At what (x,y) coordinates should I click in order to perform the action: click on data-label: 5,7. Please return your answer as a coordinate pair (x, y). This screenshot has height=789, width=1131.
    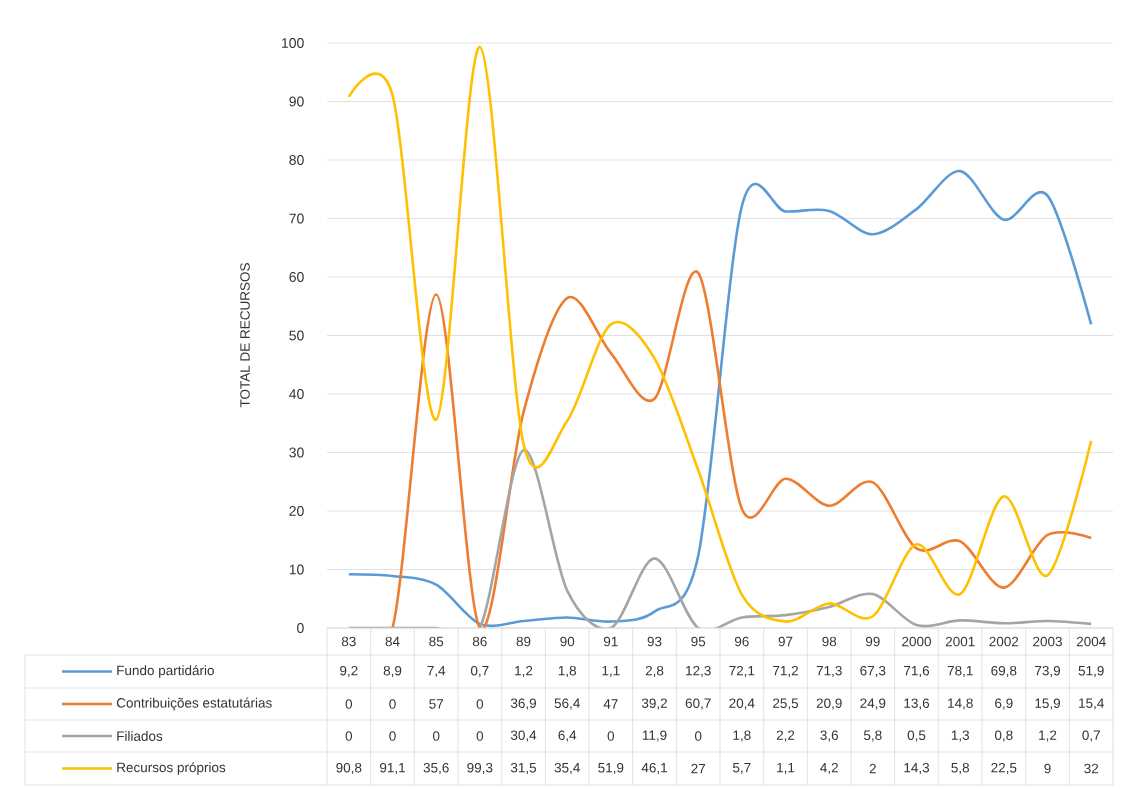
    Looking at the image, I should click on (741, 769).